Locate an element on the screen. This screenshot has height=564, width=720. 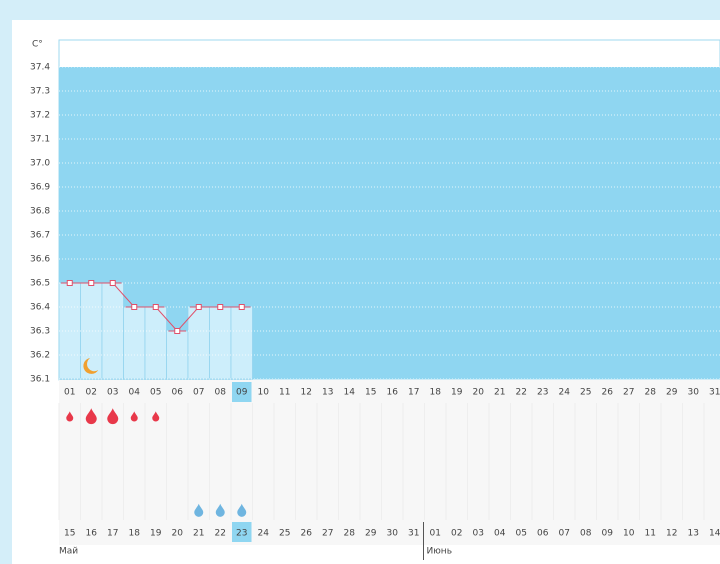
x-tick-label: 06 is located at coordinates (178, 393).